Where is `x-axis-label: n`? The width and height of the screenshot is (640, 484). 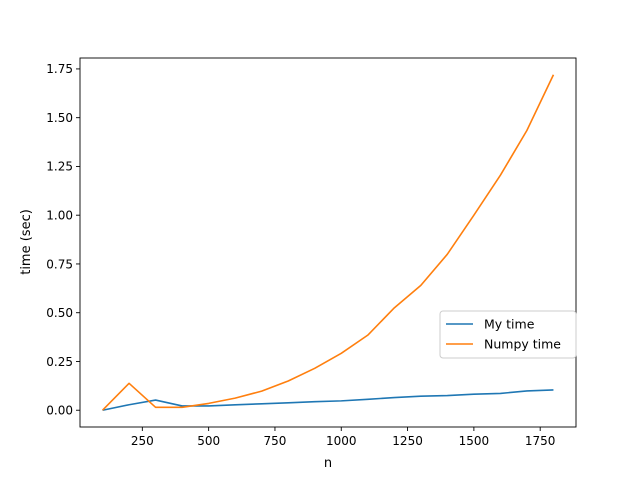 x-axis-label: n is located at coordinates (328, 463).